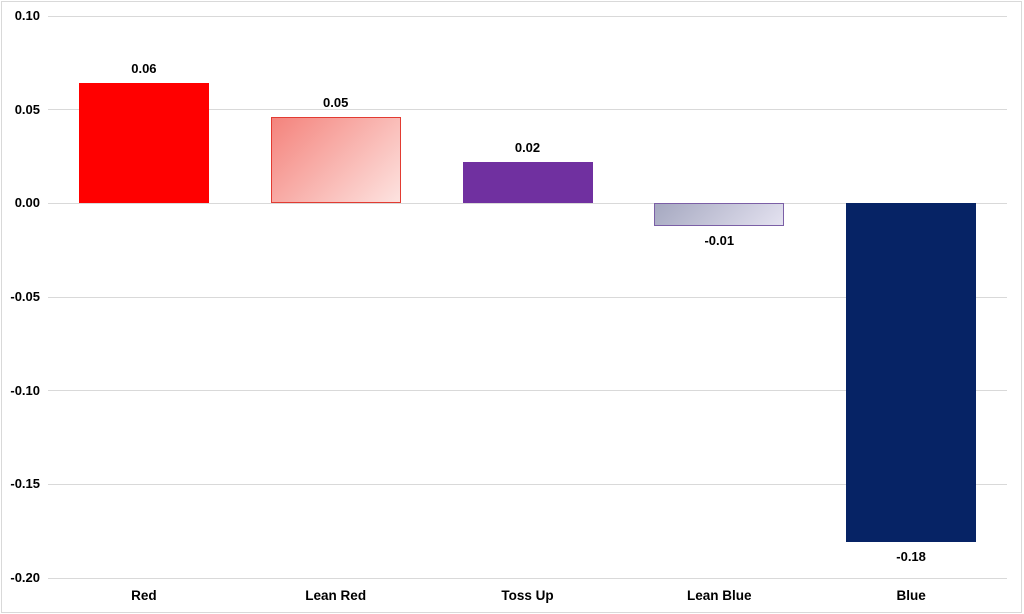 The image size is (1024, 614). What do you see at coordinates (25, 390) in the screenshot?
I see `y-axis-tick-label: -0.10` at bounding box center [25, 390].